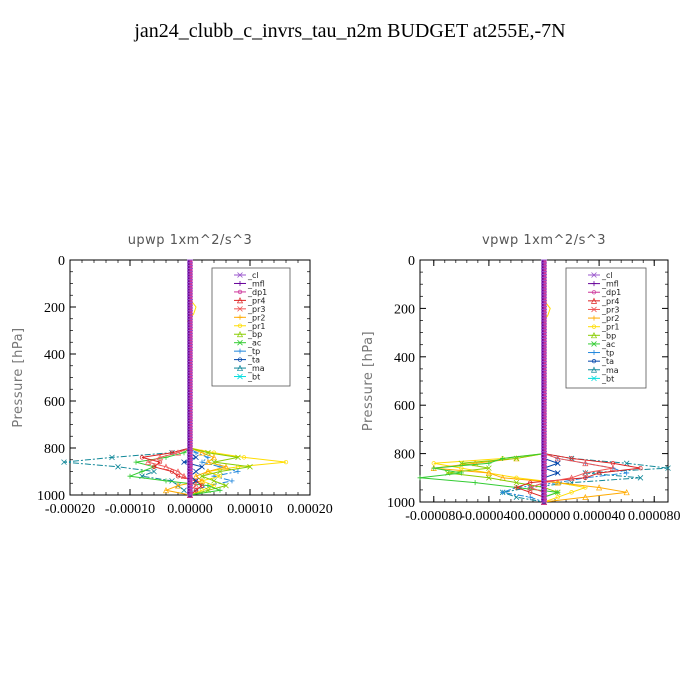 Image resolution: width=700 pixels, height=700 pixels. I want to click on x-tick-label: 0.00010, so click(250, 509).